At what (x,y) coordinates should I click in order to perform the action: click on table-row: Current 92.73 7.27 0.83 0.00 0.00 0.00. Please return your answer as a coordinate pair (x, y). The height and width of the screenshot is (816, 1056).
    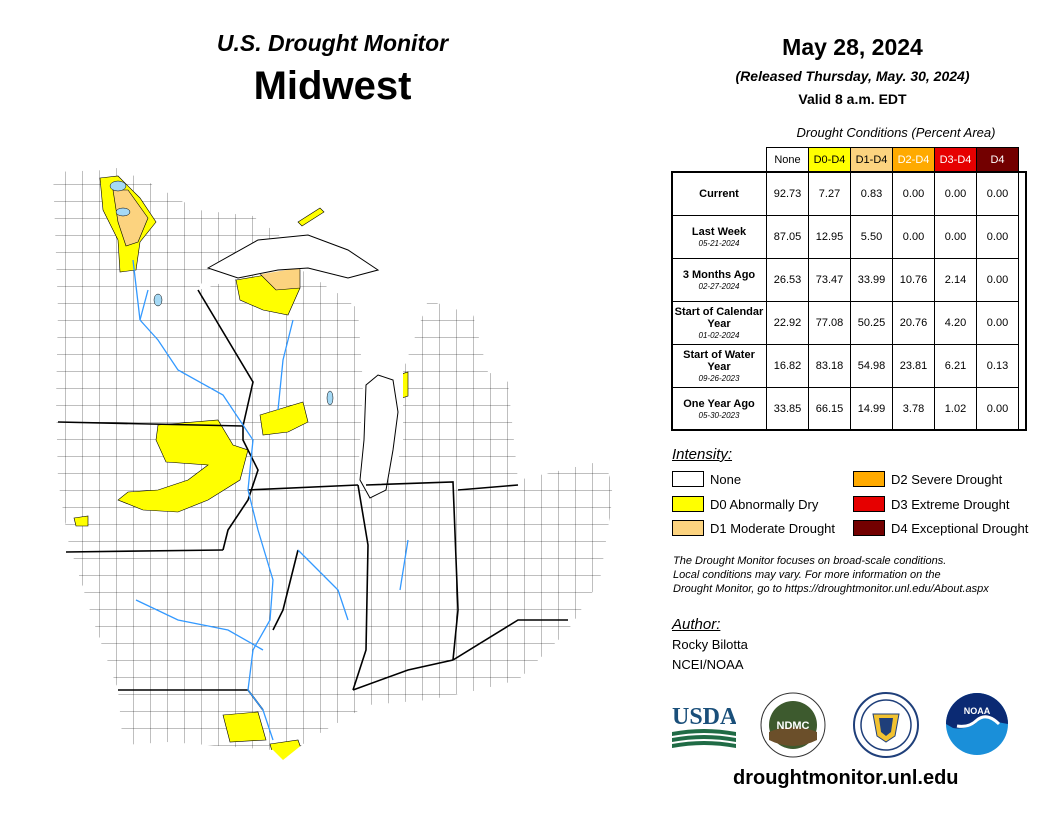
    Looking at the image, I should click on (845, 193).